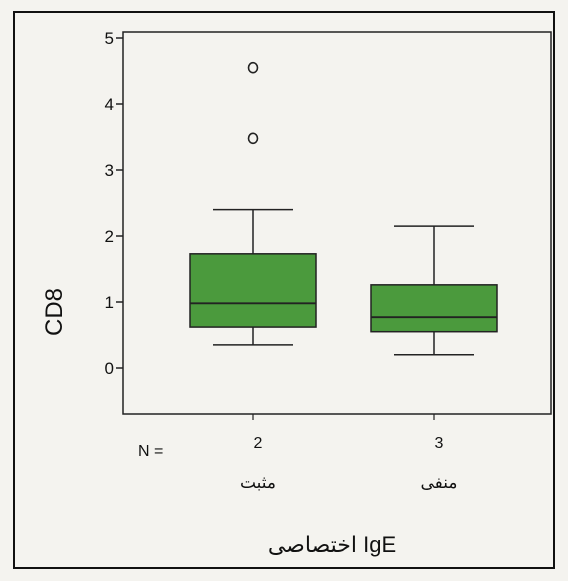  I want to click on y-tick-label: 4, so click(109, 104).